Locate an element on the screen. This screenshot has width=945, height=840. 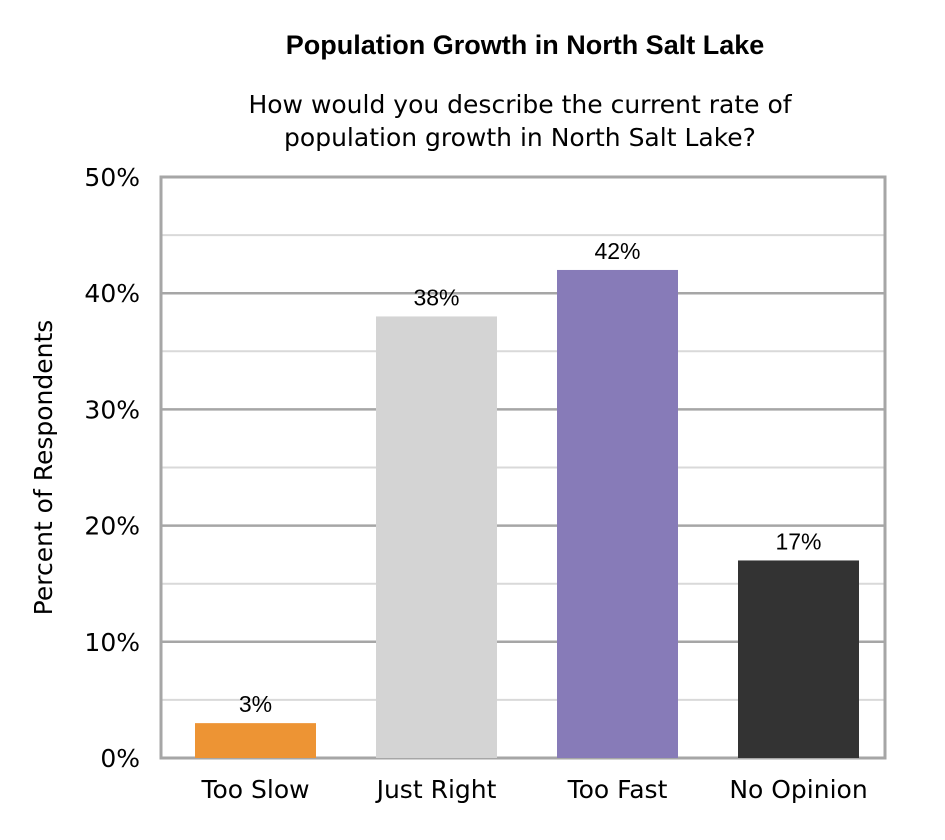
x-category-label: Too Slow is located at coordinates (254, 789).